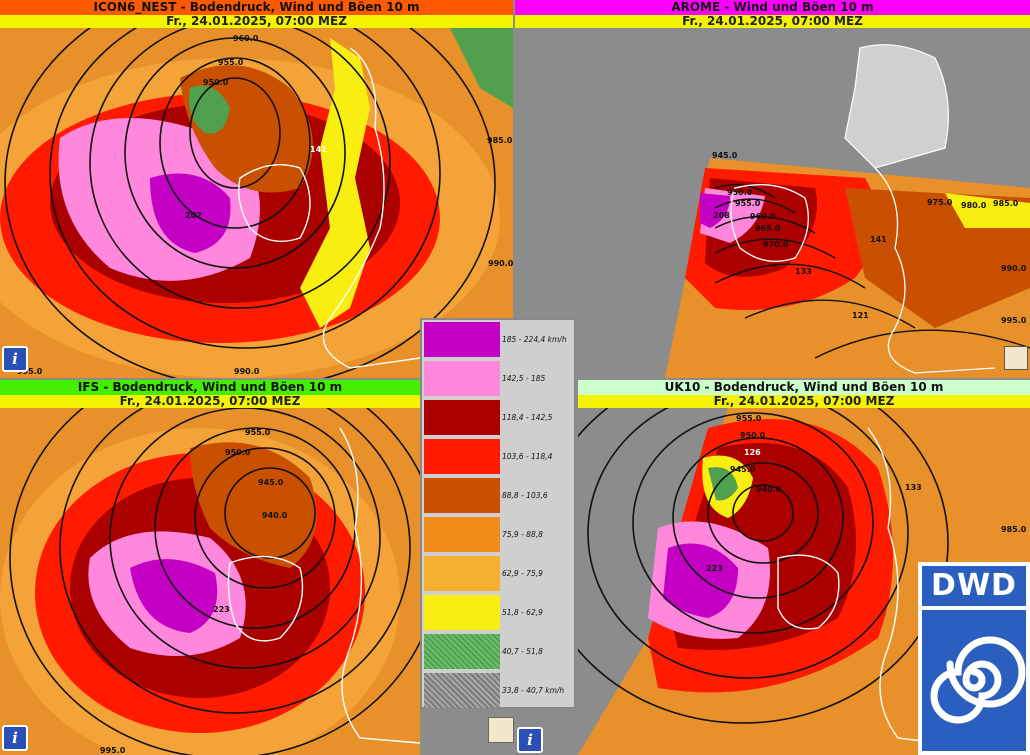  Describe the element at coordinates (193, 215) in the screenshot. I see `svg-text: 202` at that location.